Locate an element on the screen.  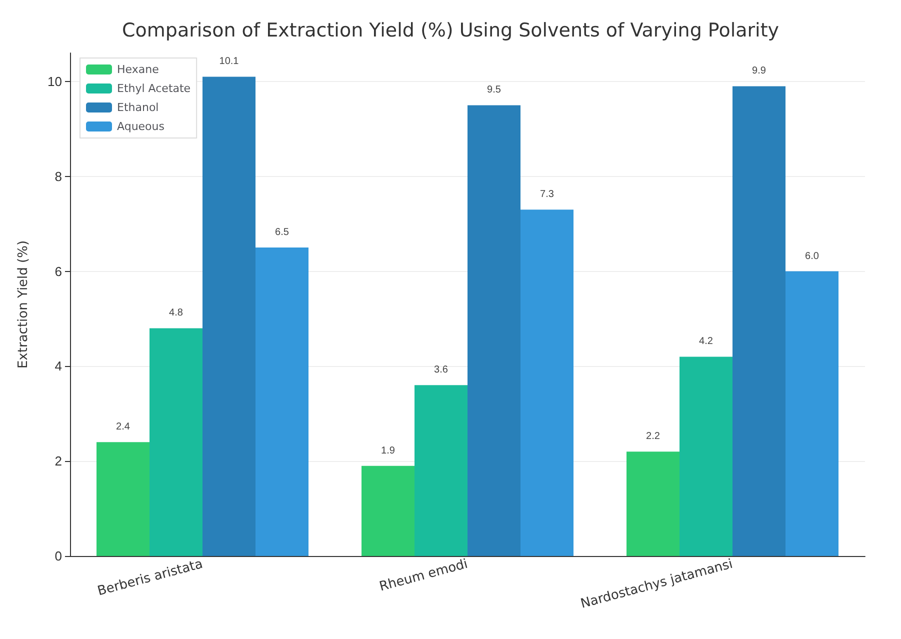
data-label: 6.5 is located at coordinates (282, 232).